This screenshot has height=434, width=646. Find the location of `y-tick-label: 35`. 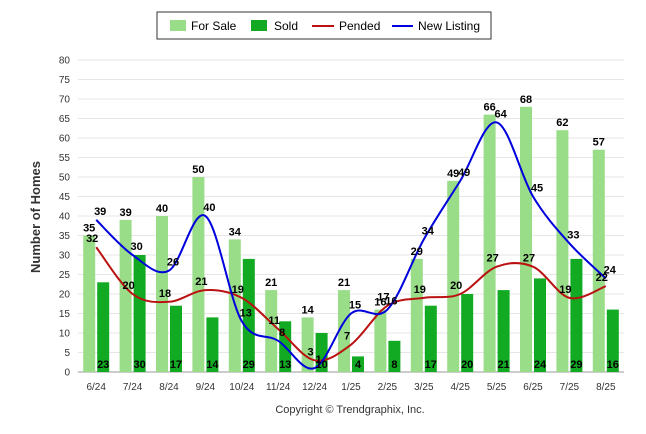

y-tick-label: 35 is located at coordinates (65, 236).